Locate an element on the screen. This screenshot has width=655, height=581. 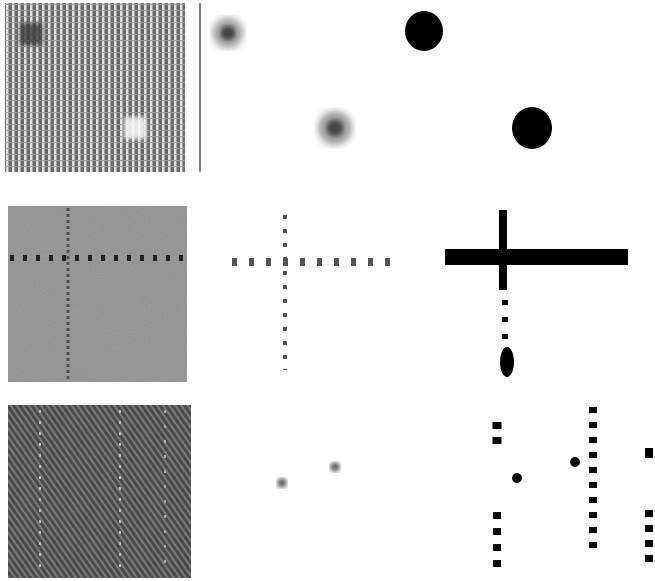
defect-light is located at coordinates (135, 128).